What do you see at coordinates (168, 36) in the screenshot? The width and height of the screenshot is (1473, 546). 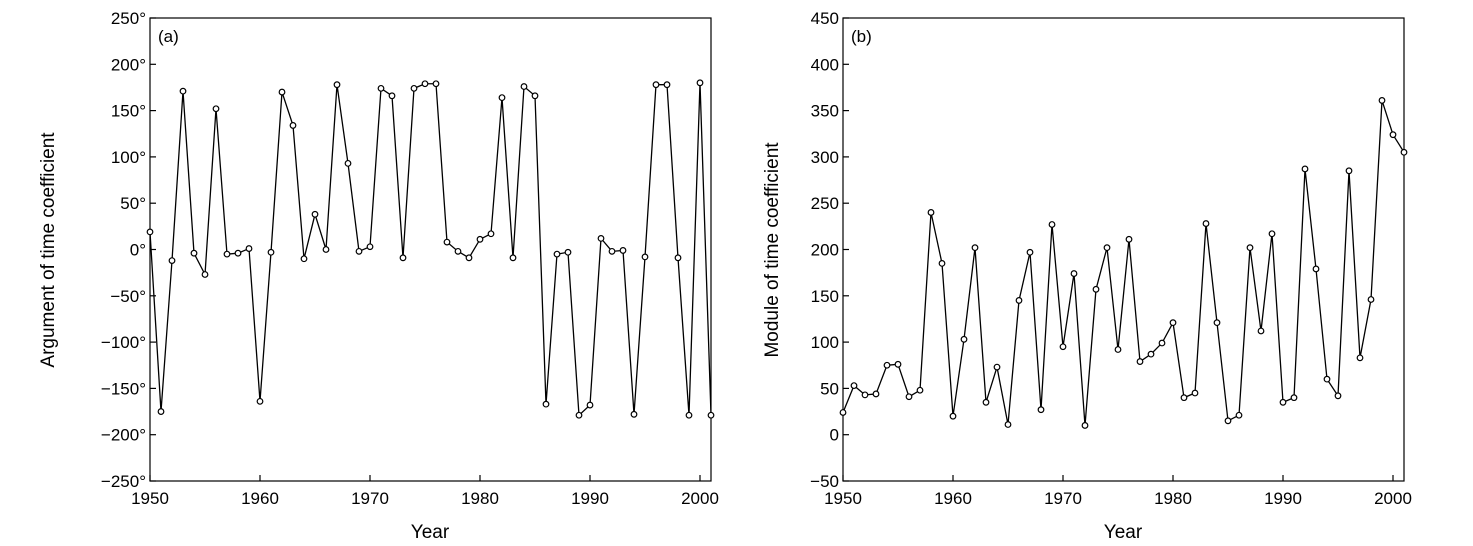 I see `panel-label-a: (a)` at bounding box center [168, 36].